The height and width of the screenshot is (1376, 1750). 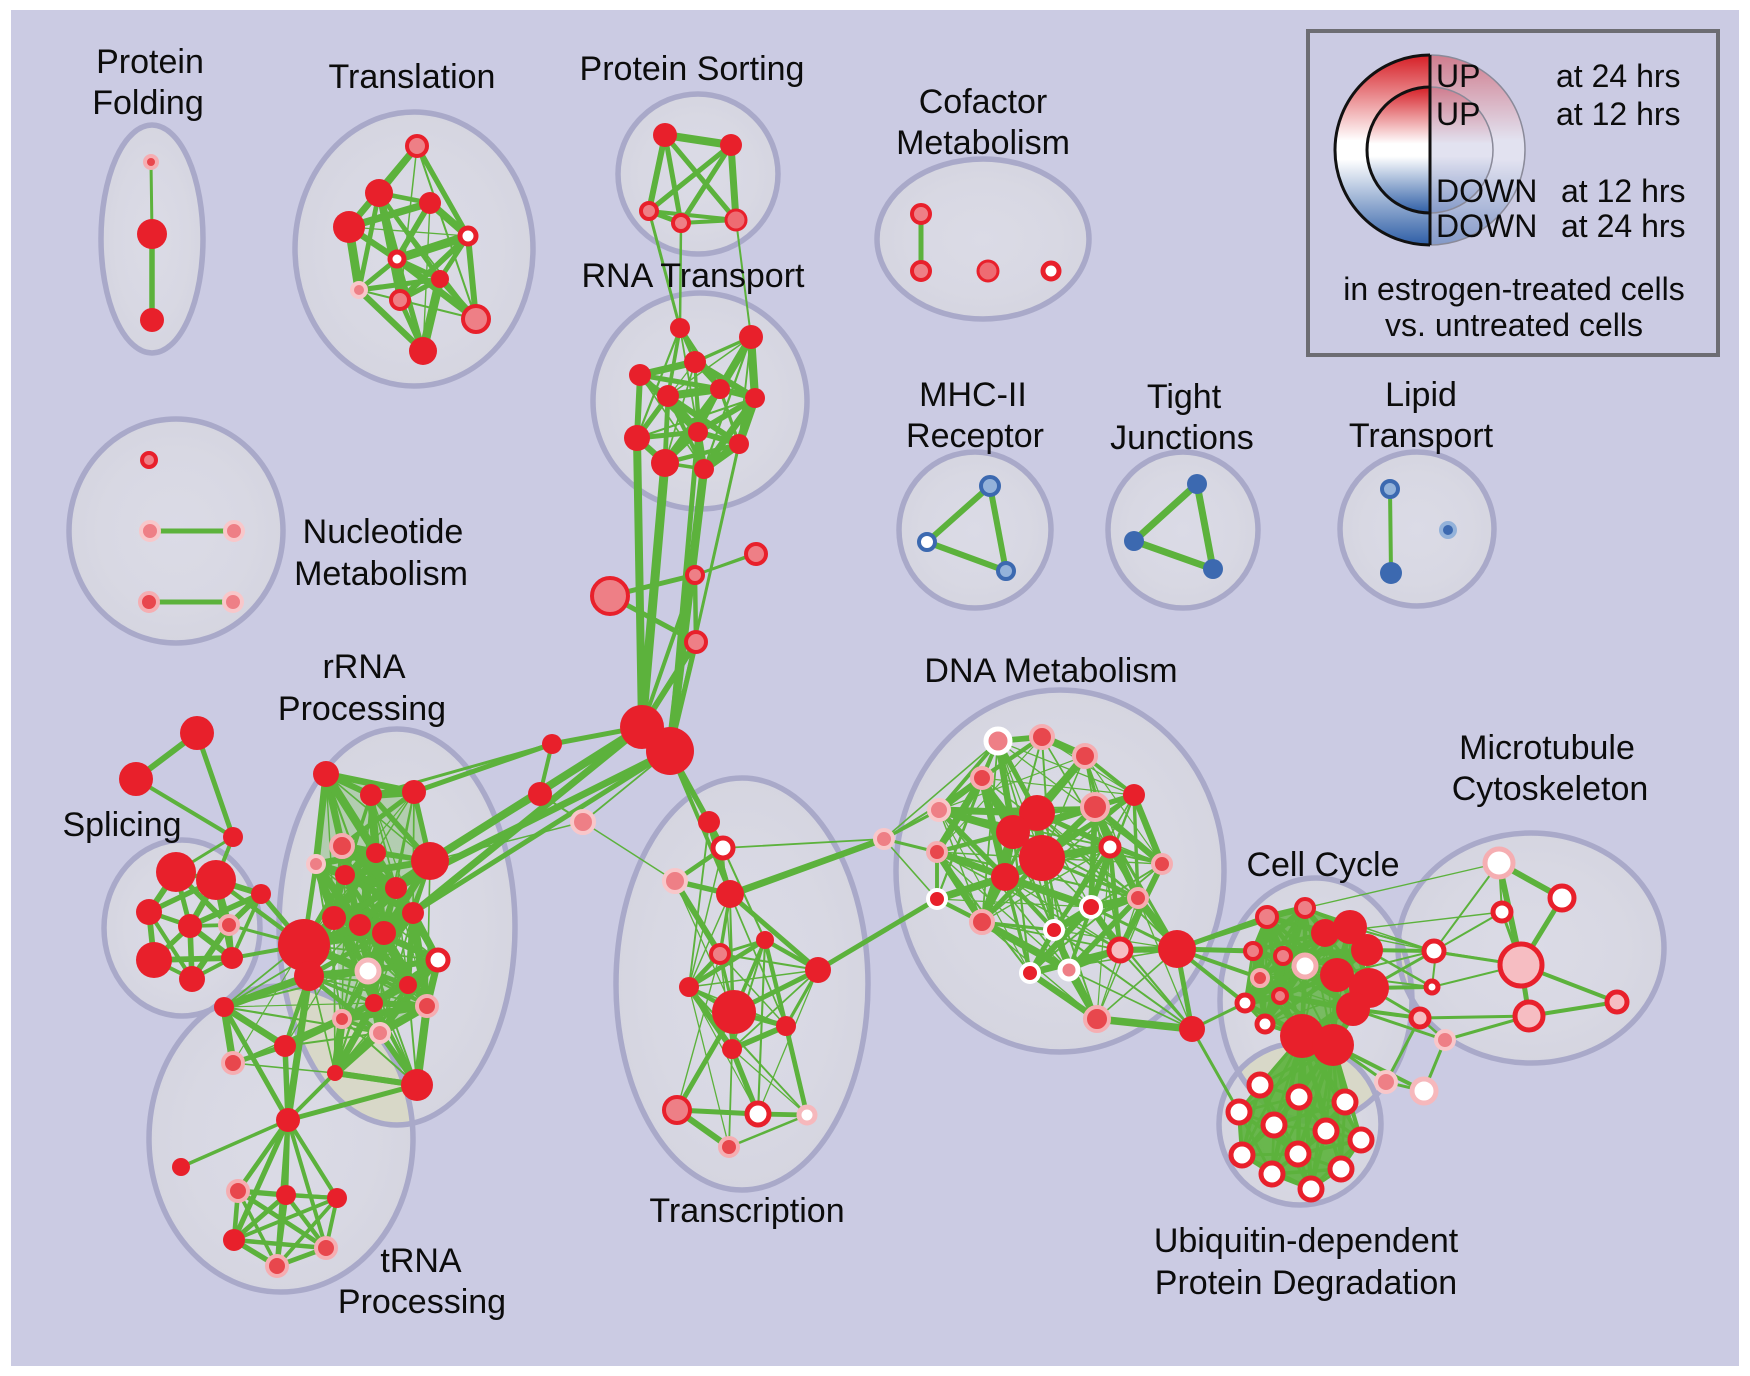 I want to click on svg-text: Transport, so click(x=1421, y=436).